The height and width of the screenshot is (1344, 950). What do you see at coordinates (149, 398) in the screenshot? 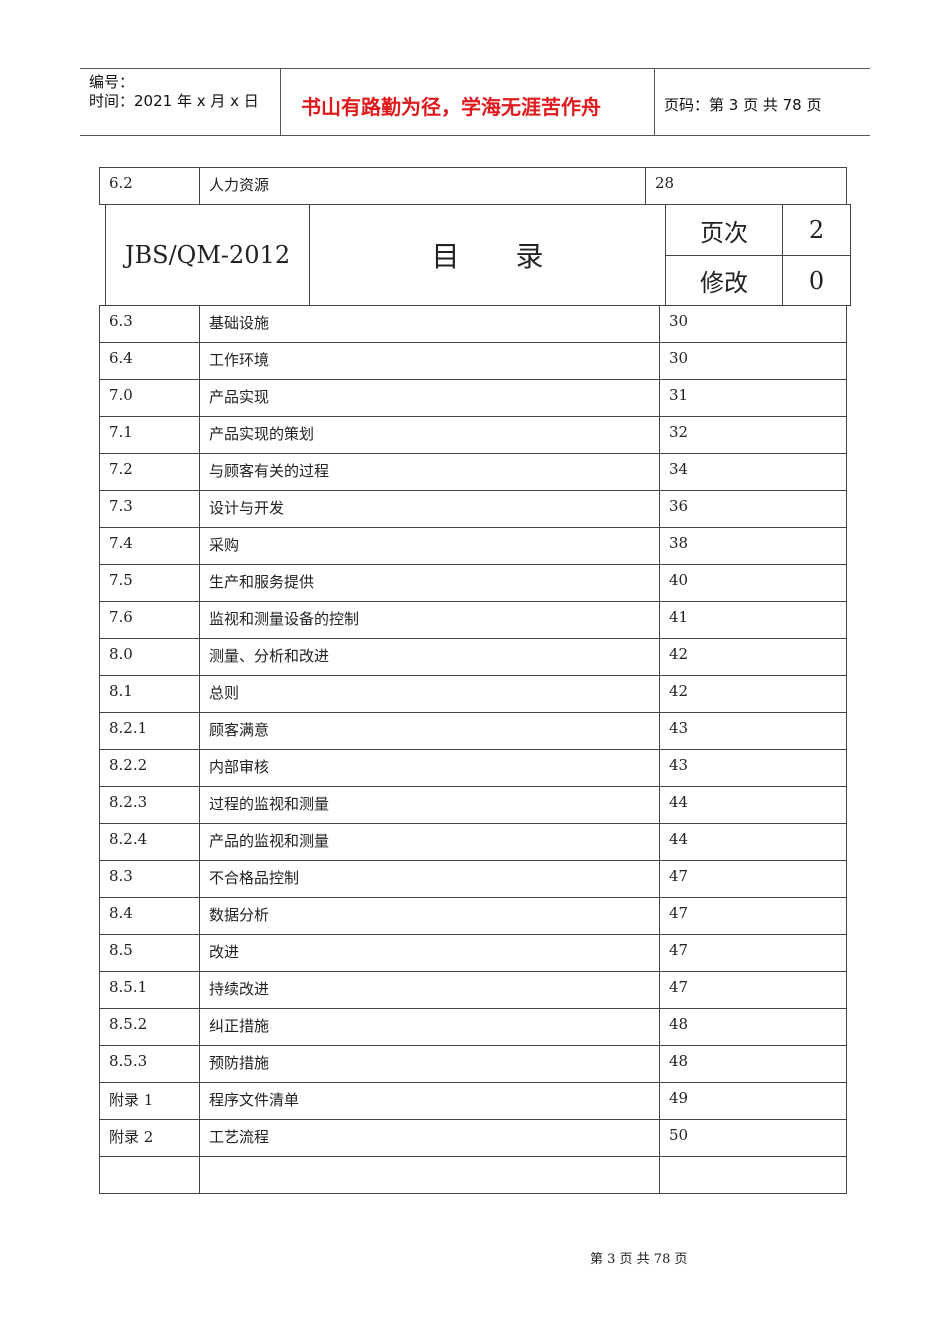
I see `section-number: 7.0` at bounding box center [149, 398].